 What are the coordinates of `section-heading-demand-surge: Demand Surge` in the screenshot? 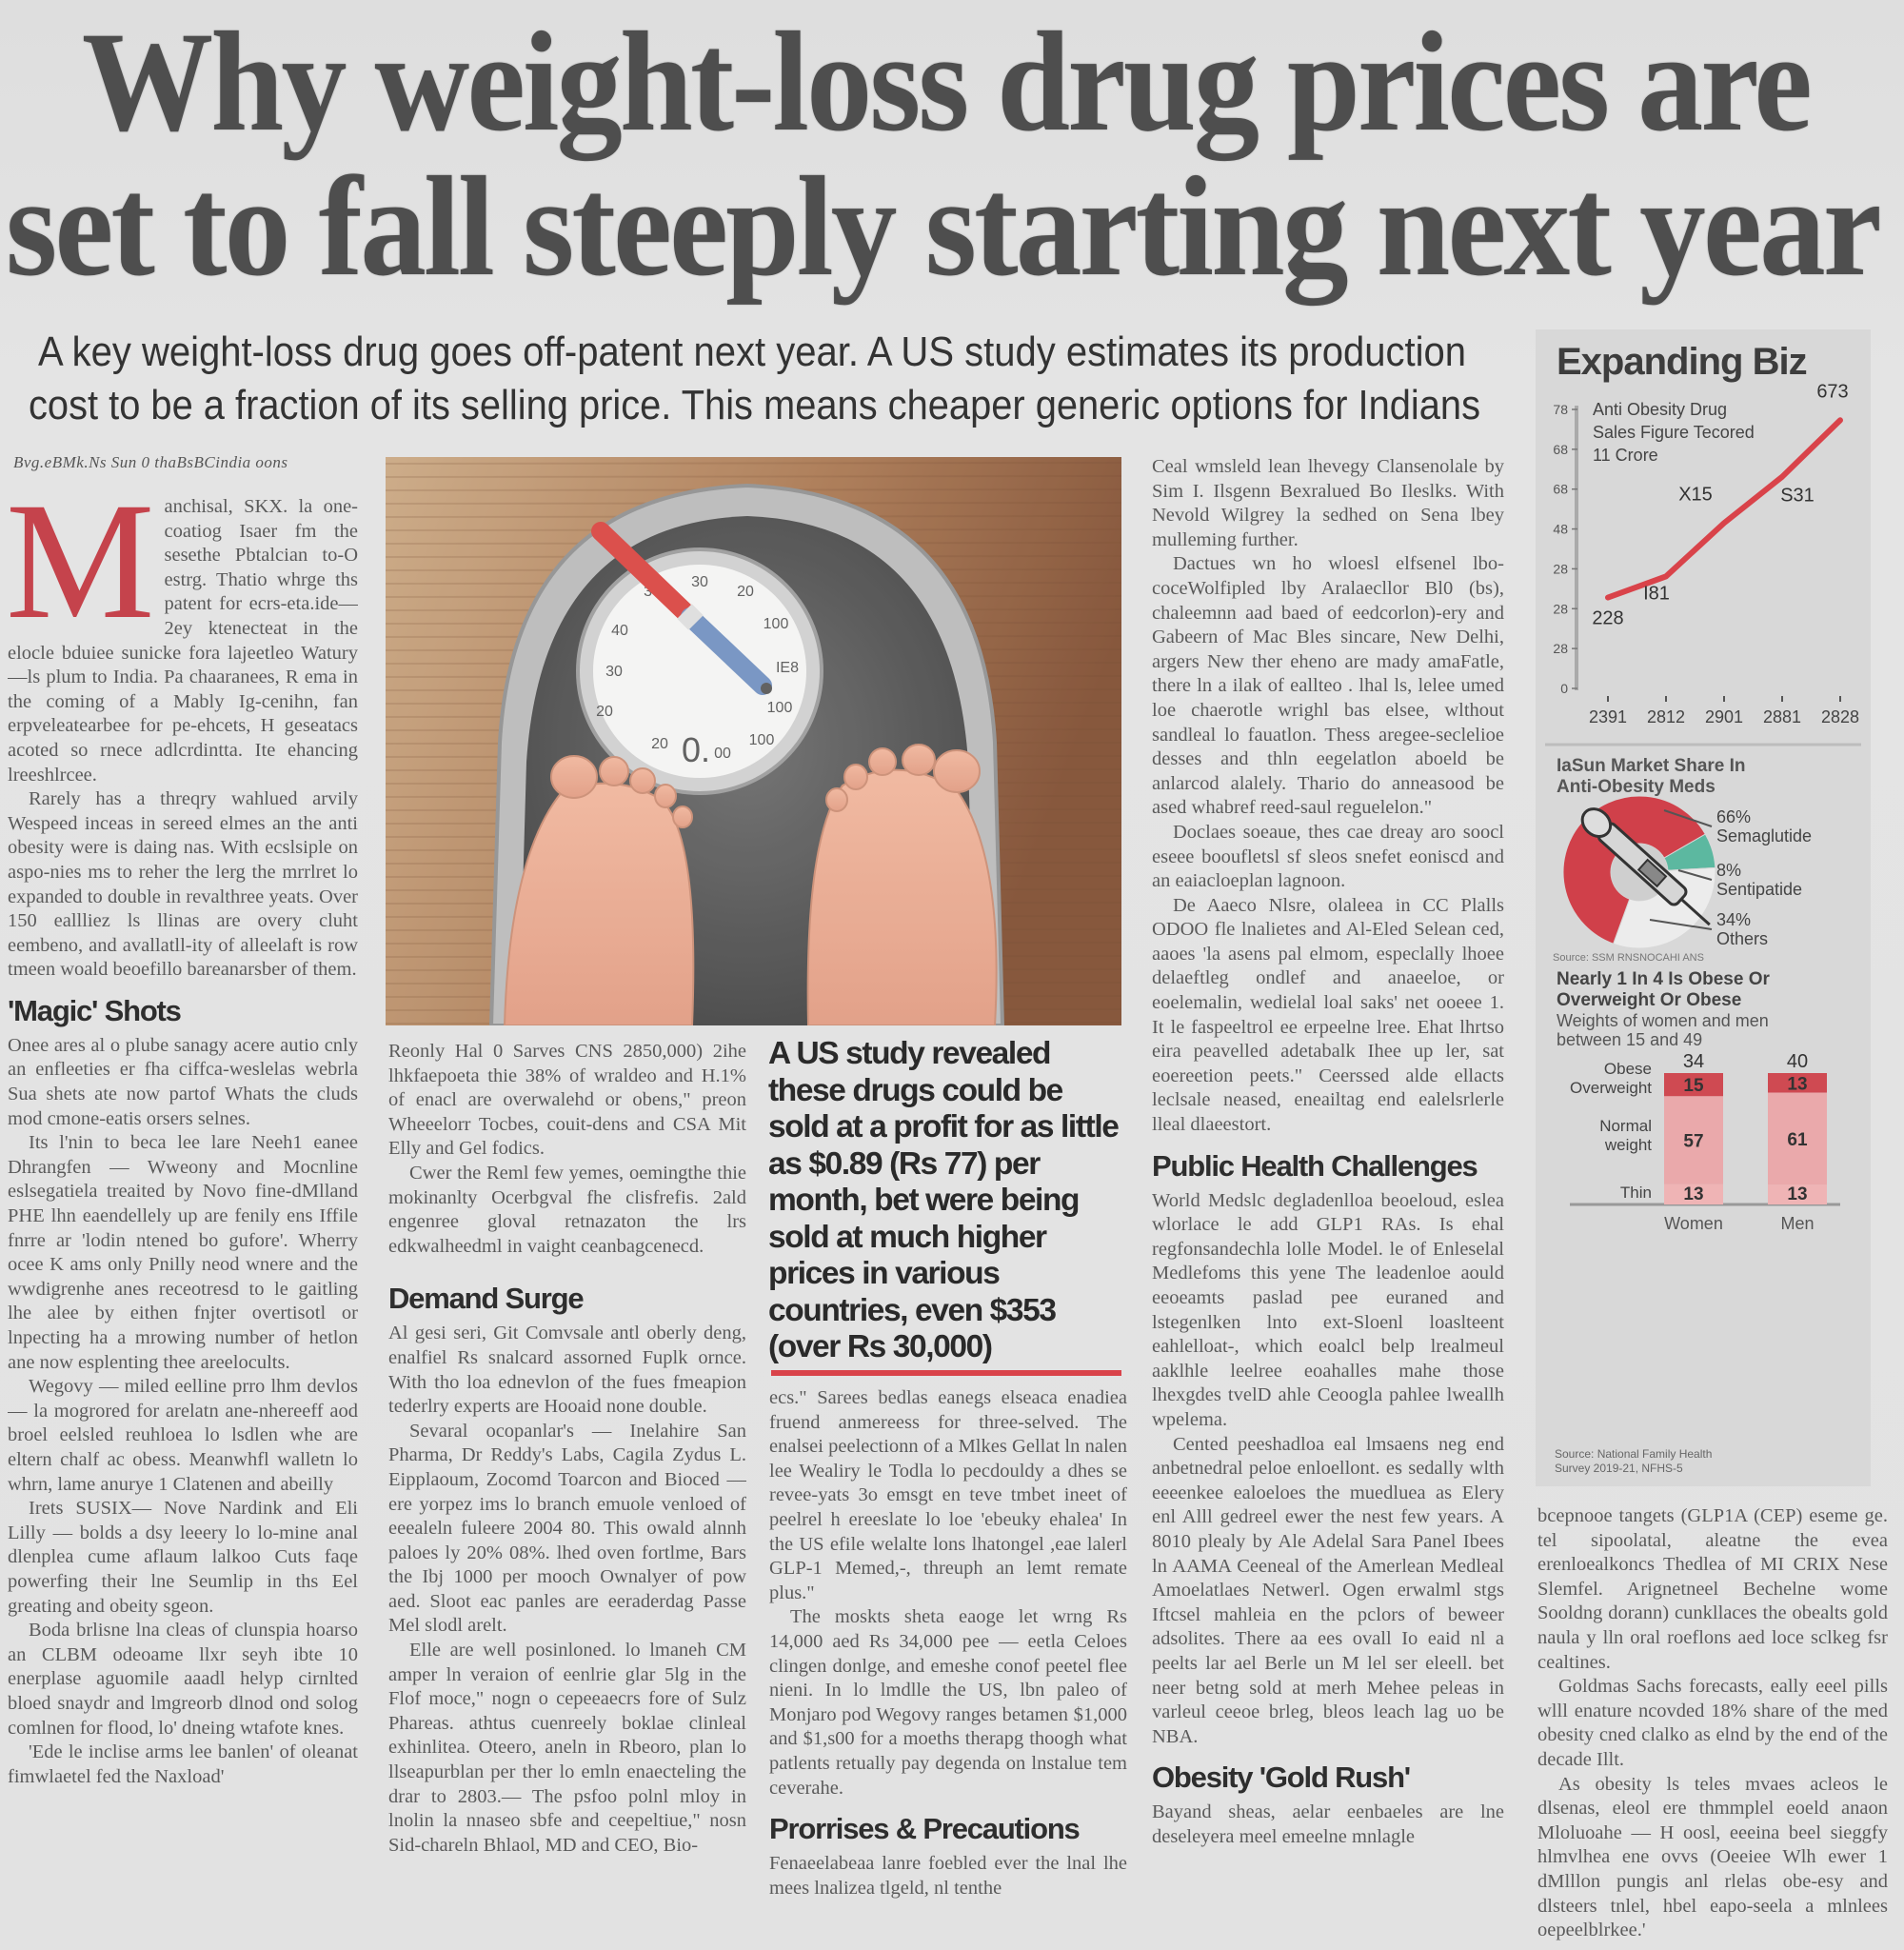 It's located at (486, 1299).